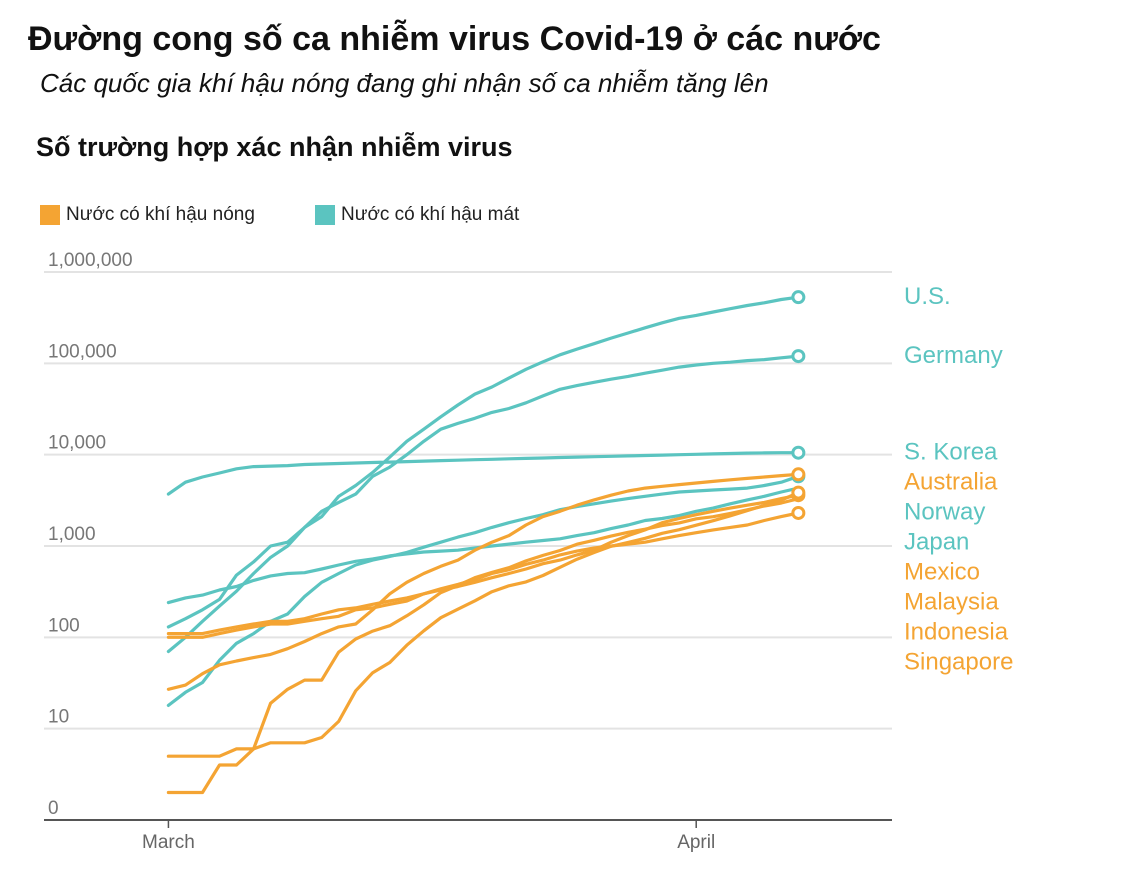  I want to click on series-line-australia, so click(483, 581).